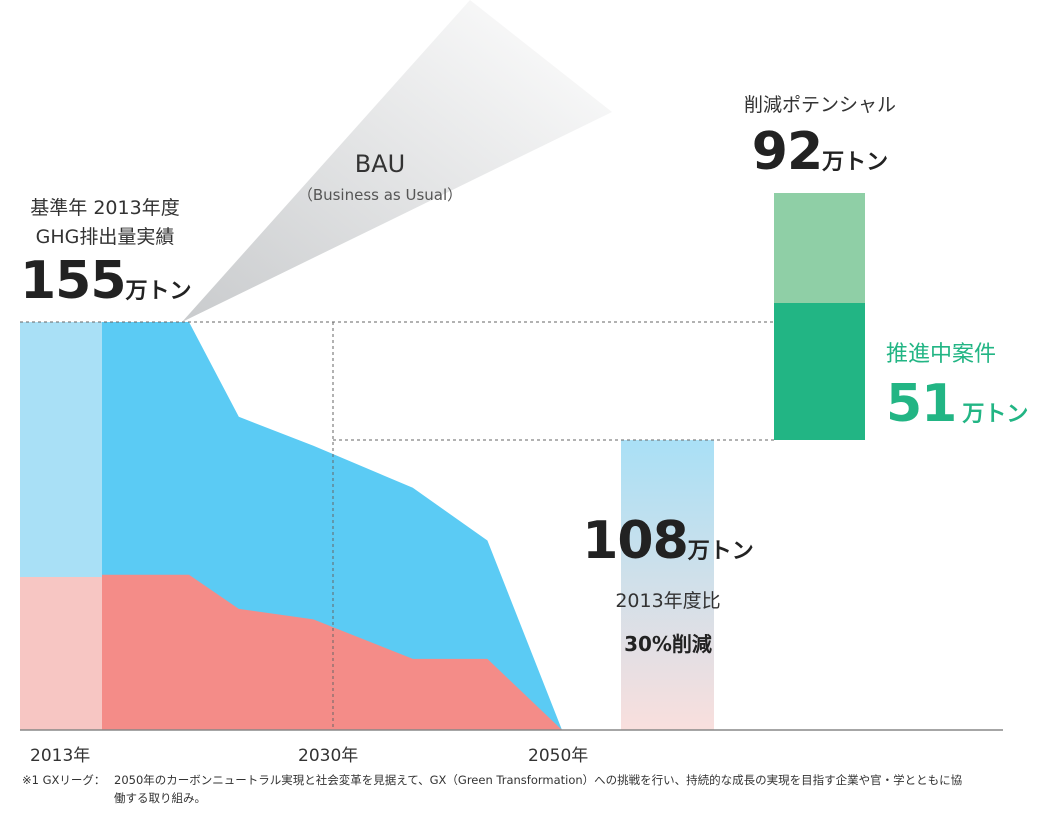 The height and width of the screenshot is (817, 1037). What do you see at coordinates (61, 653) in the screenshot?
I see `base-year-band-red` at bounding box center [61, 653].